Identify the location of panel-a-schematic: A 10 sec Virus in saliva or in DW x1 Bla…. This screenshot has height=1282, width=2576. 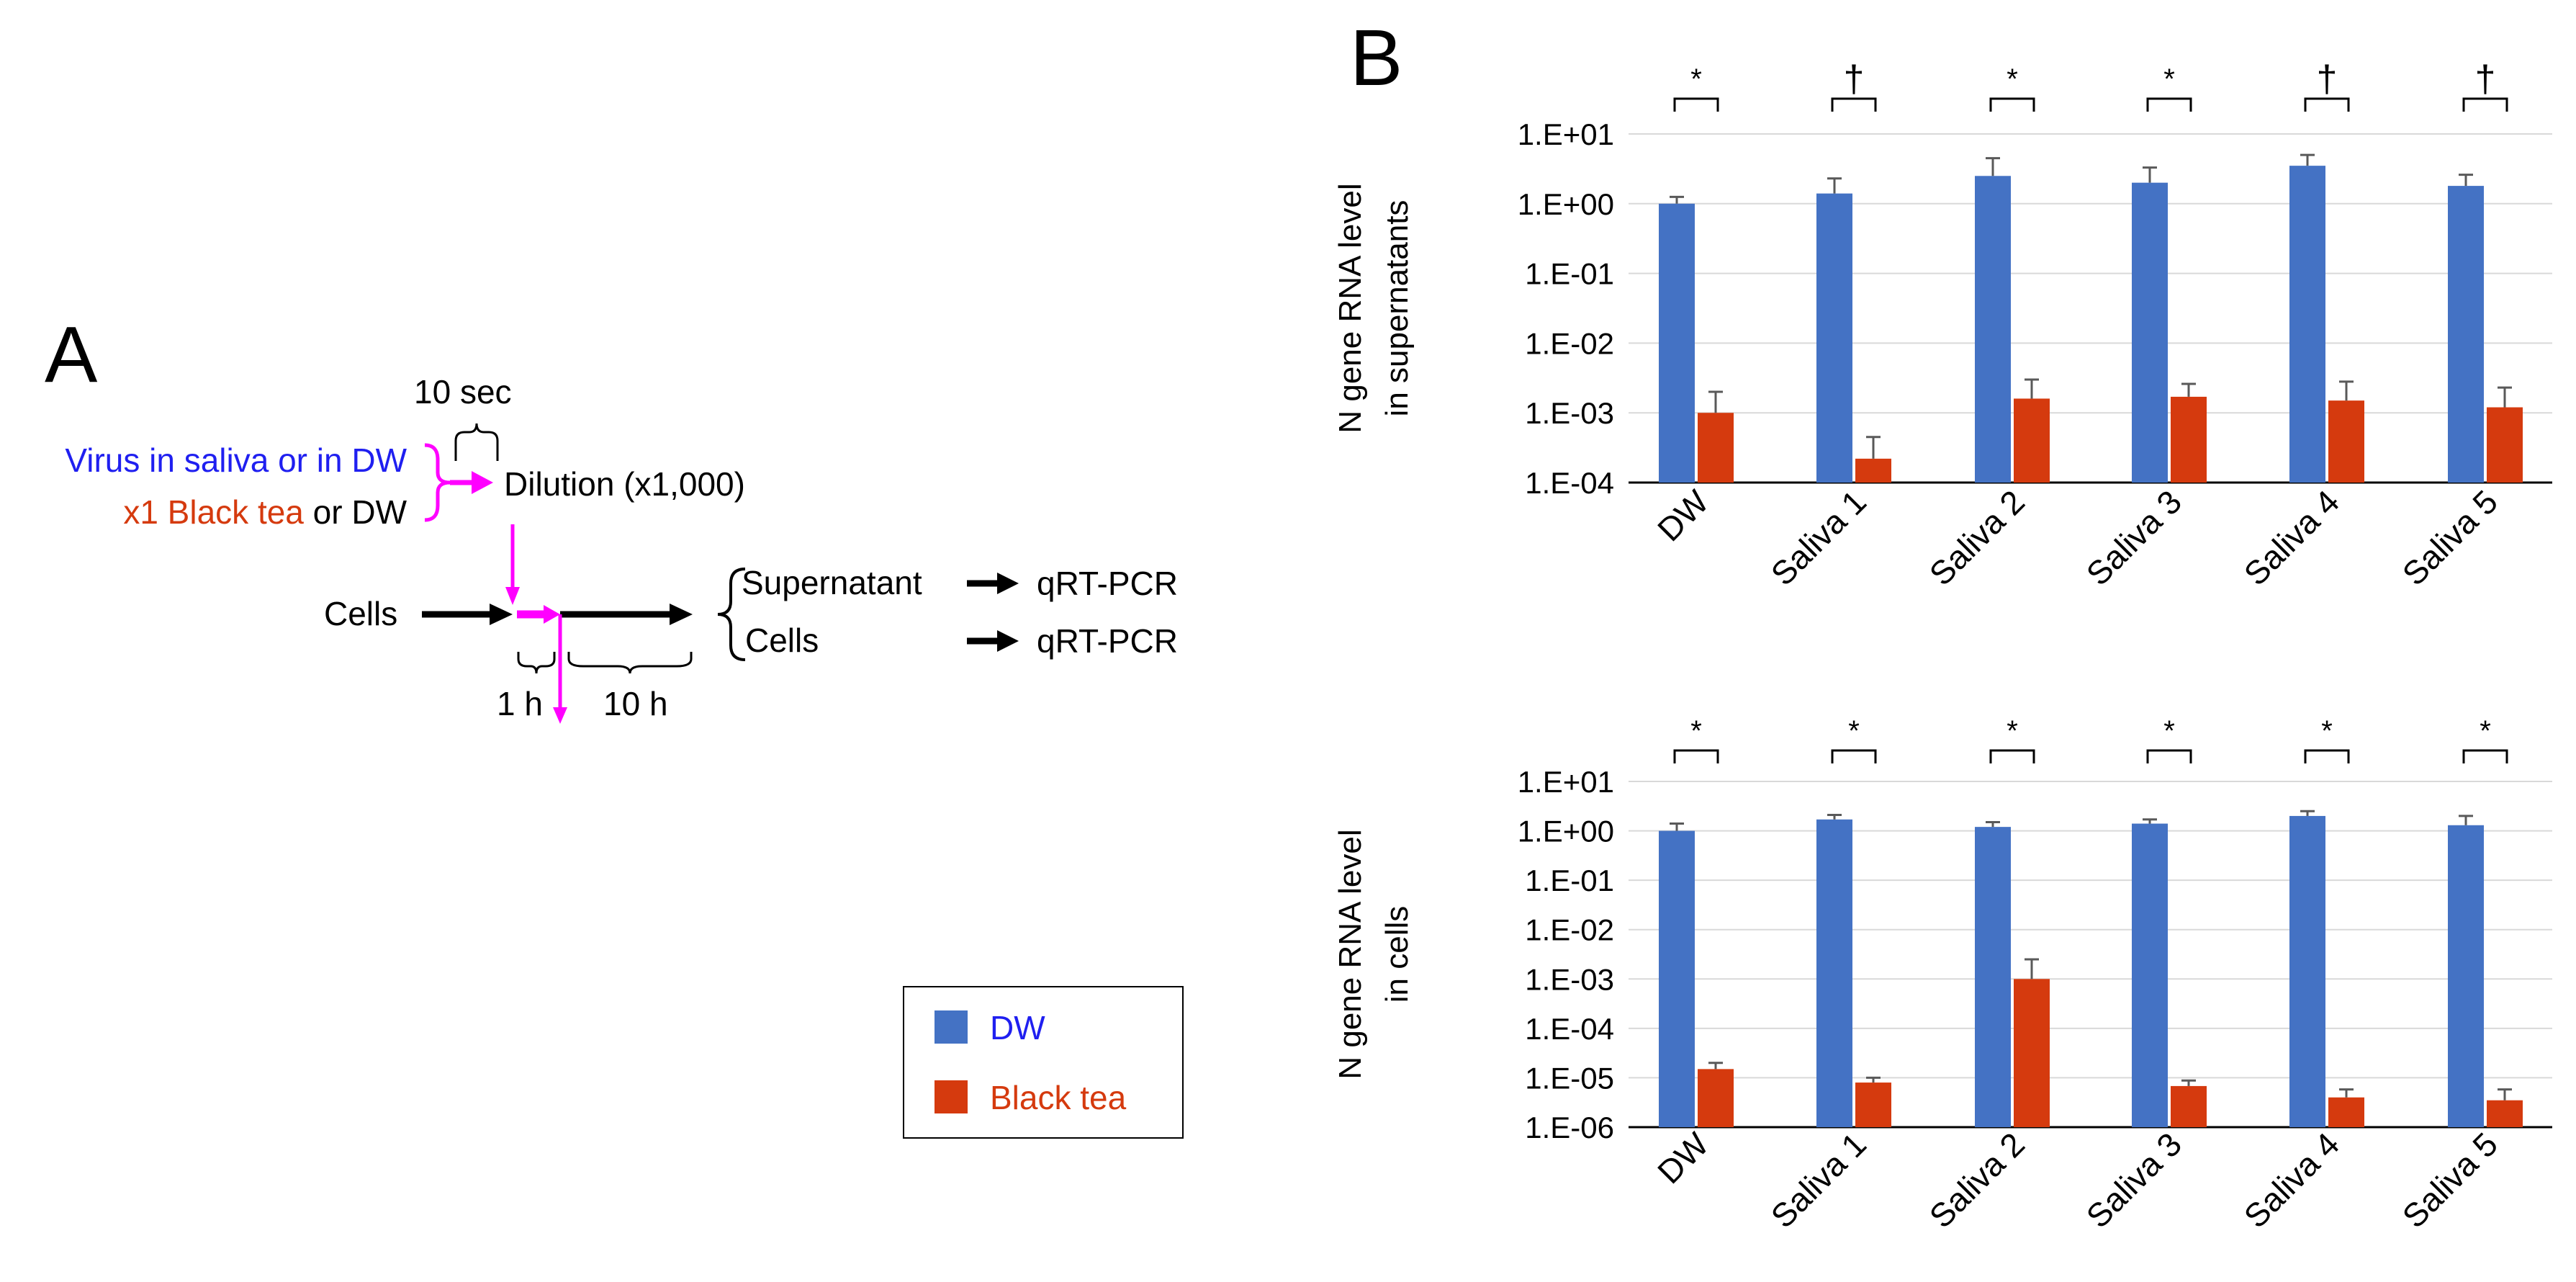
(611, 517).